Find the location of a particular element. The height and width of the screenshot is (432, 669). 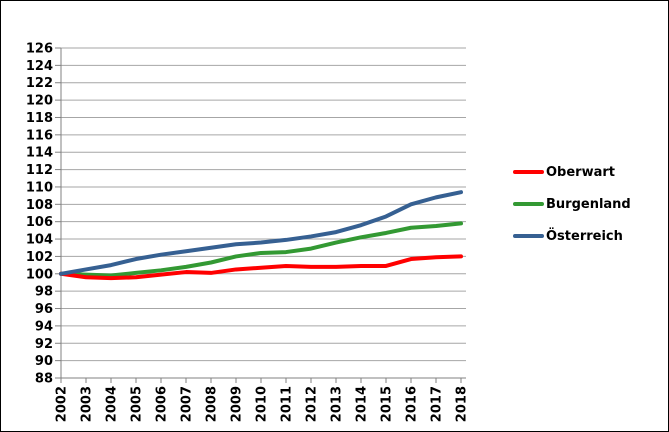

y-axis-label: 88 is located at coordinates (44, 379).